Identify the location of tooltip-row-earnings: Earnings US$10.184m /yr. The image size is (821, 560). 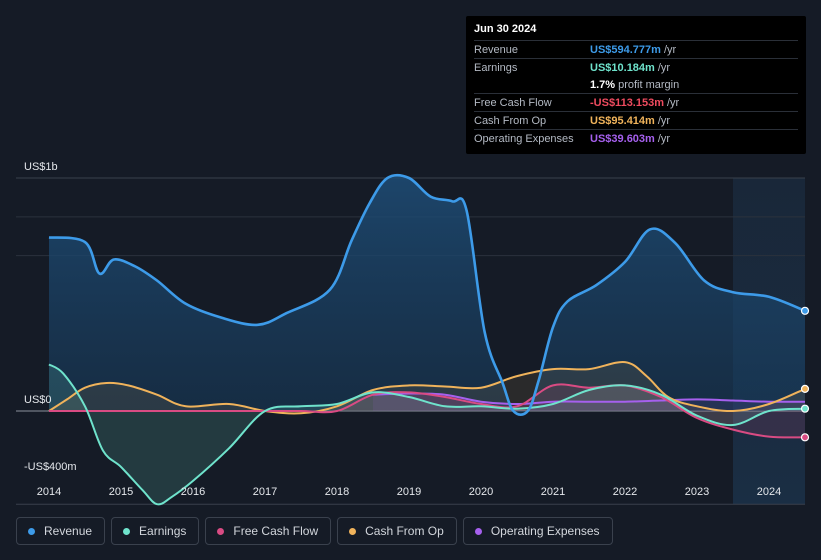
(636, 67).